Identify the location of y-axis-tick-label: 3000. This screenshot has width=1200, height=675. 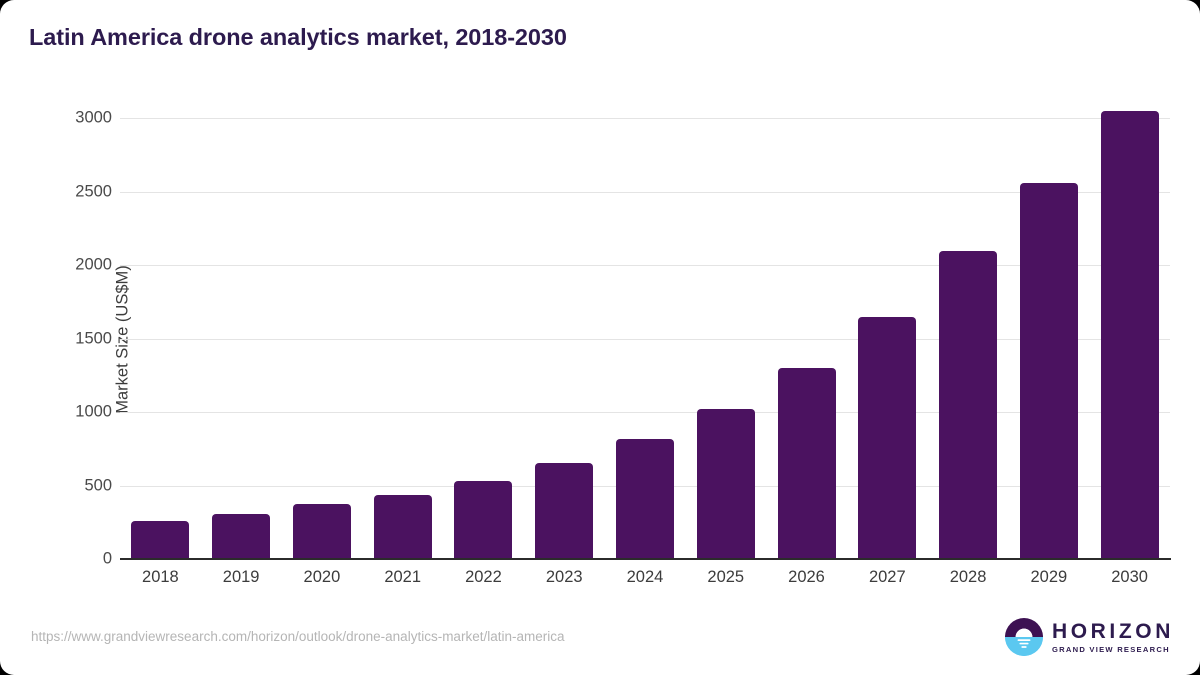
(93, 117).